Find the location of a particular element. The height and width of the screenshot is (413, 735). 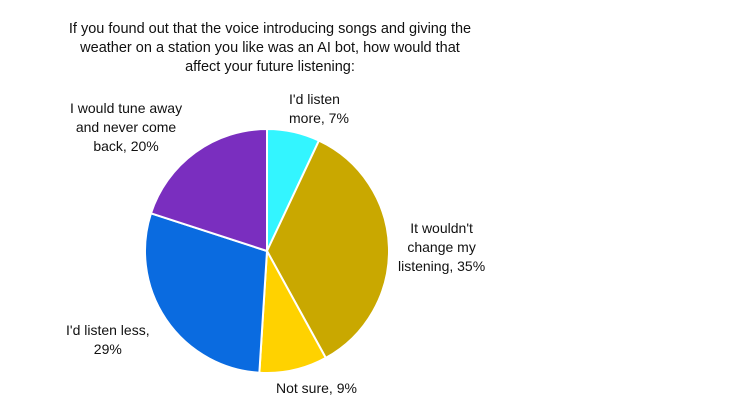

slice-label-line: and never come is located at coordinates (126, 127).